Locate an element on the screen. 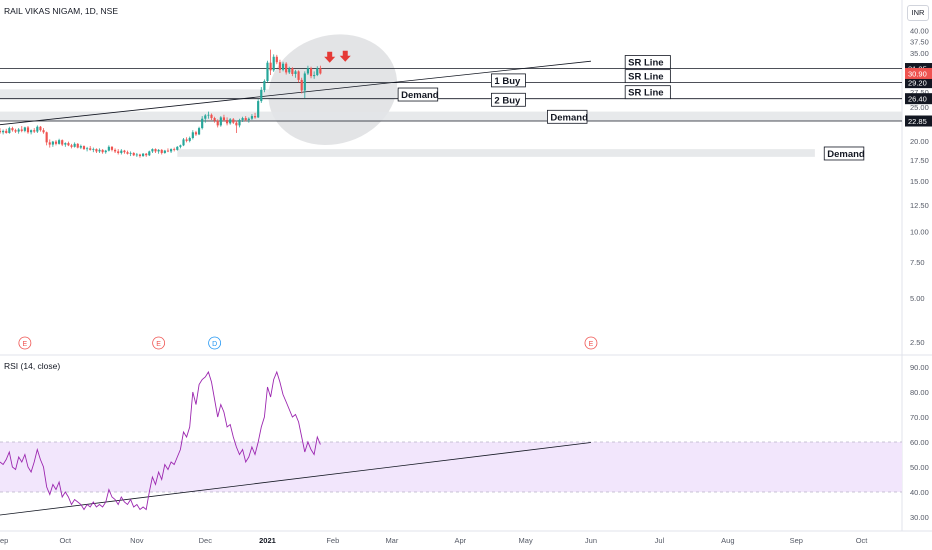 This screenshot has height=550, width=932. dividend-marker: D is located at coordinates (215, 343).